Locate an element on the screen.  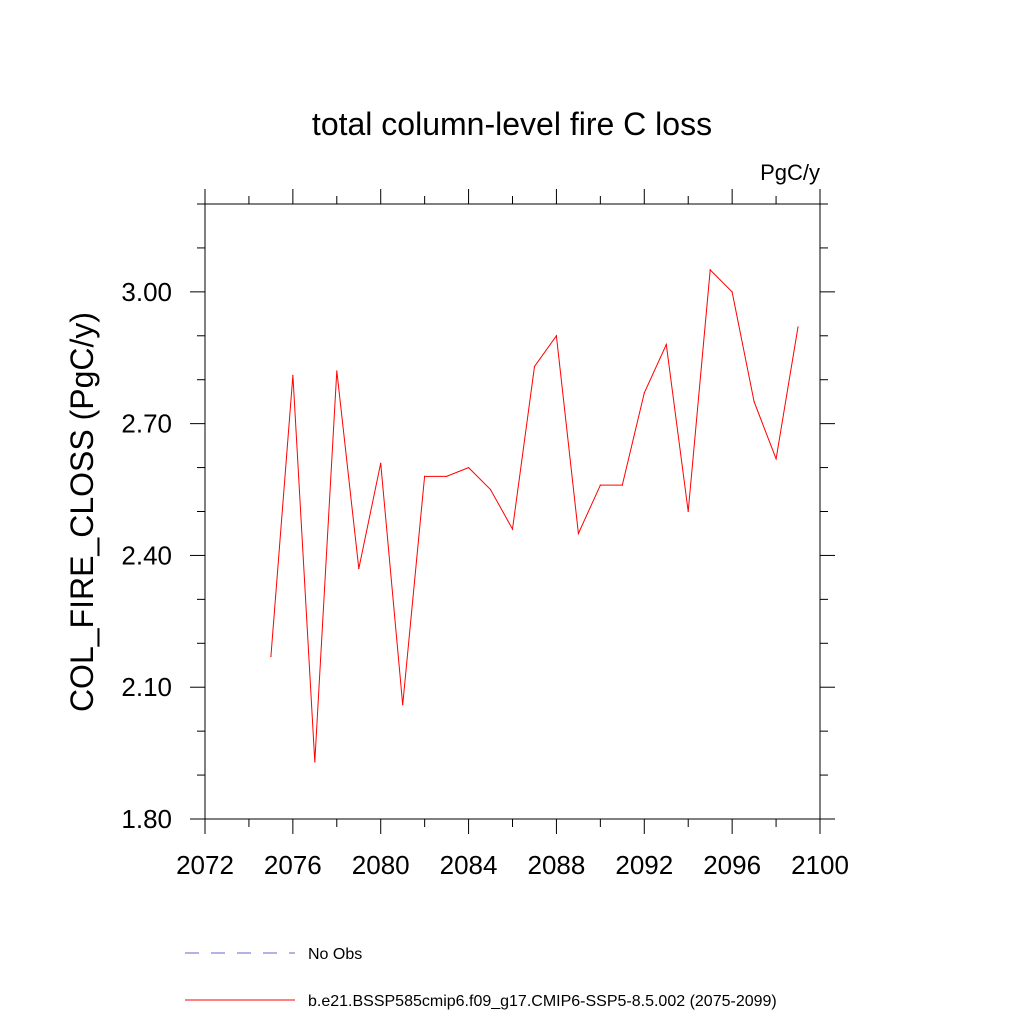
x-tick-label: 2076 is located at coordinates (293, 865).